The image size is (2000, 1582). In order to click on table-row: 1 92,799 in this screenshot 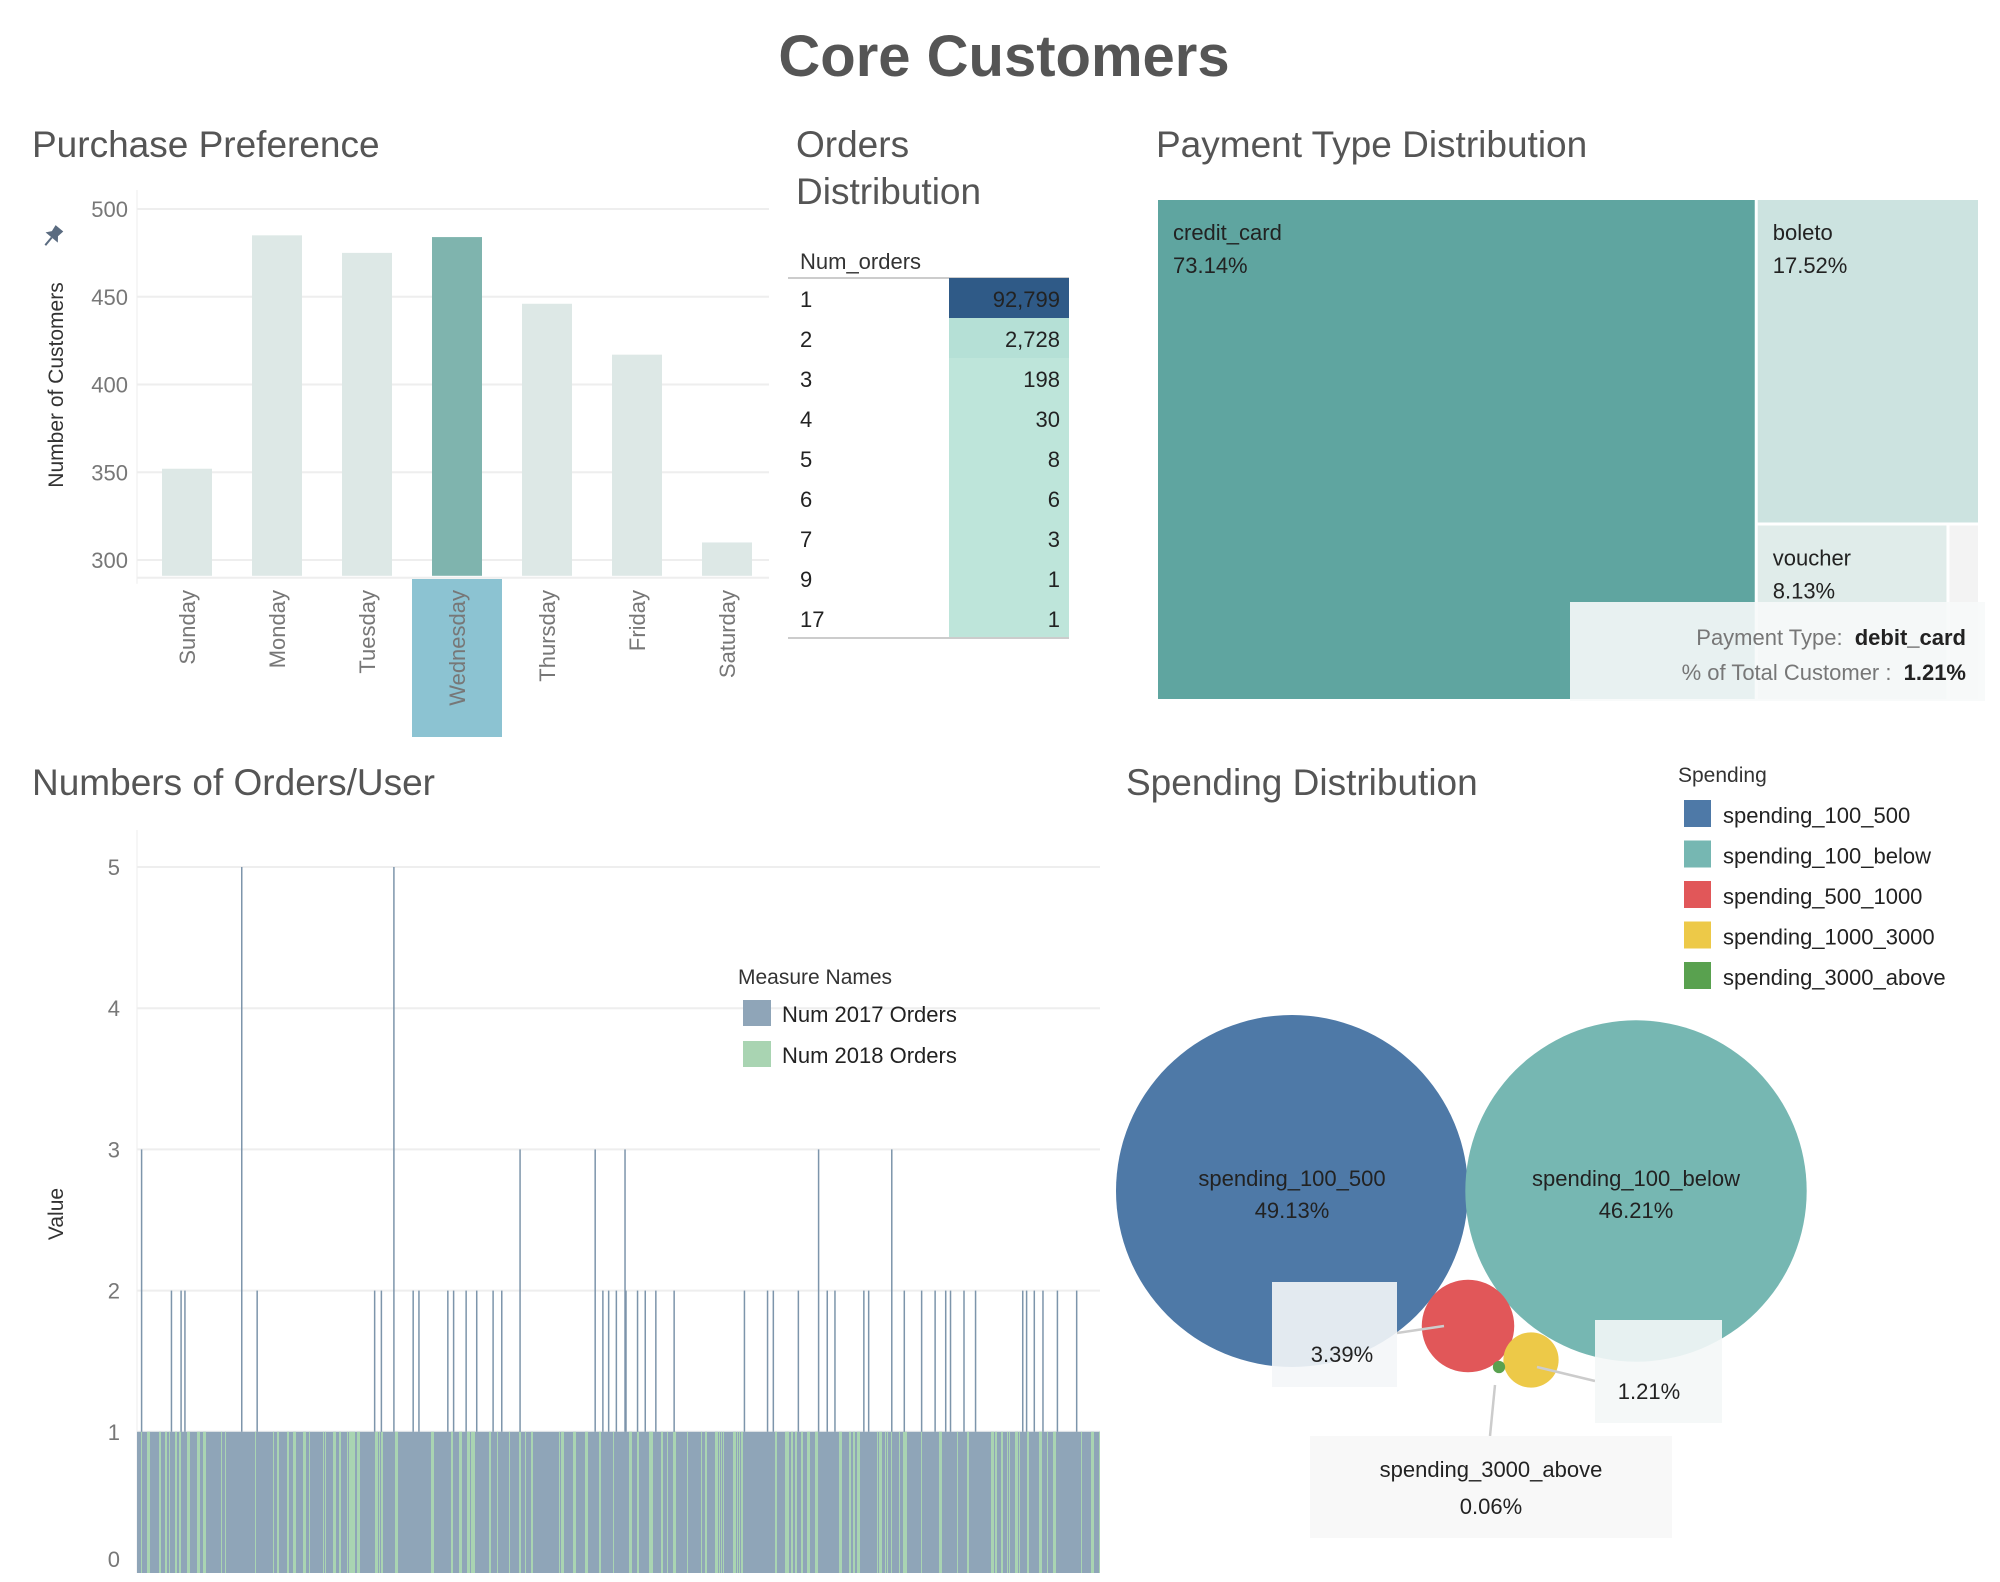, I will do `click(934, 298)`.